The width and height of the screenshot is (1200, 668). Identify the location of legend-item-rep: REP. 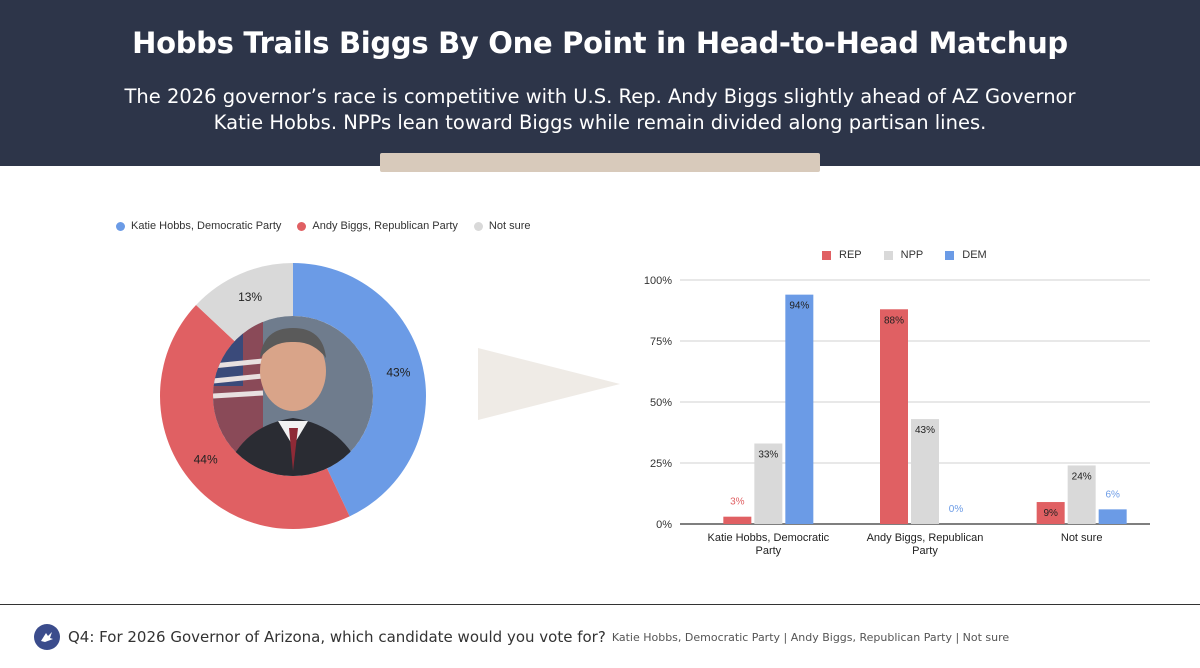
(842, 255).